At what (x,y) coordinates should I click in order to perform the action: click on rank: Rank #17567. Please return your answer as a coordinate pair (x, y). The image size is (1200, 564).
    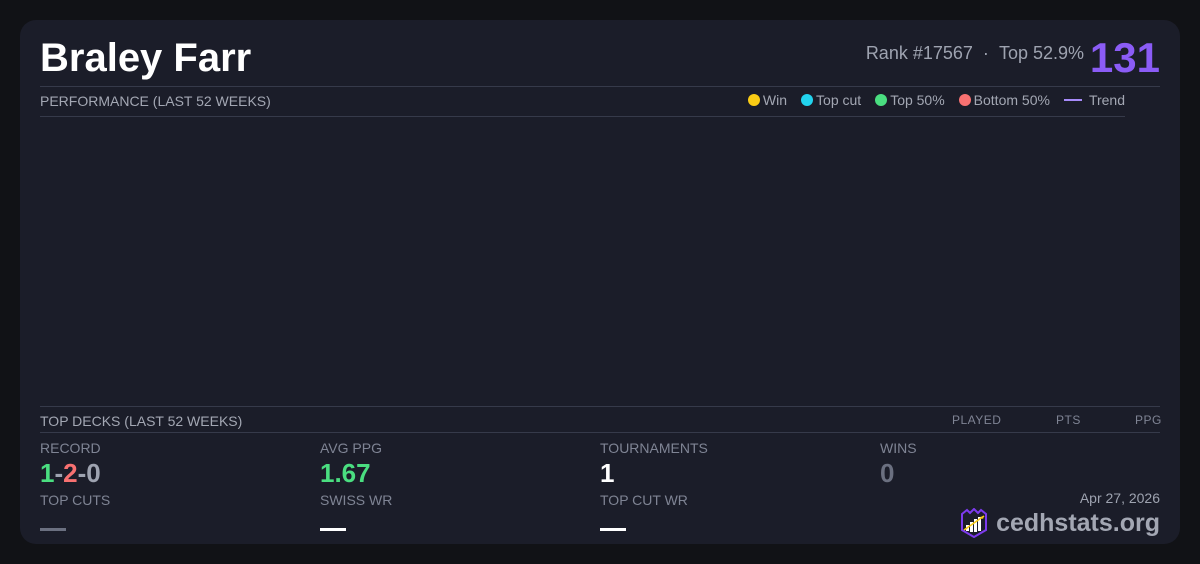
    Looking at the image, I should click on (919, 53).